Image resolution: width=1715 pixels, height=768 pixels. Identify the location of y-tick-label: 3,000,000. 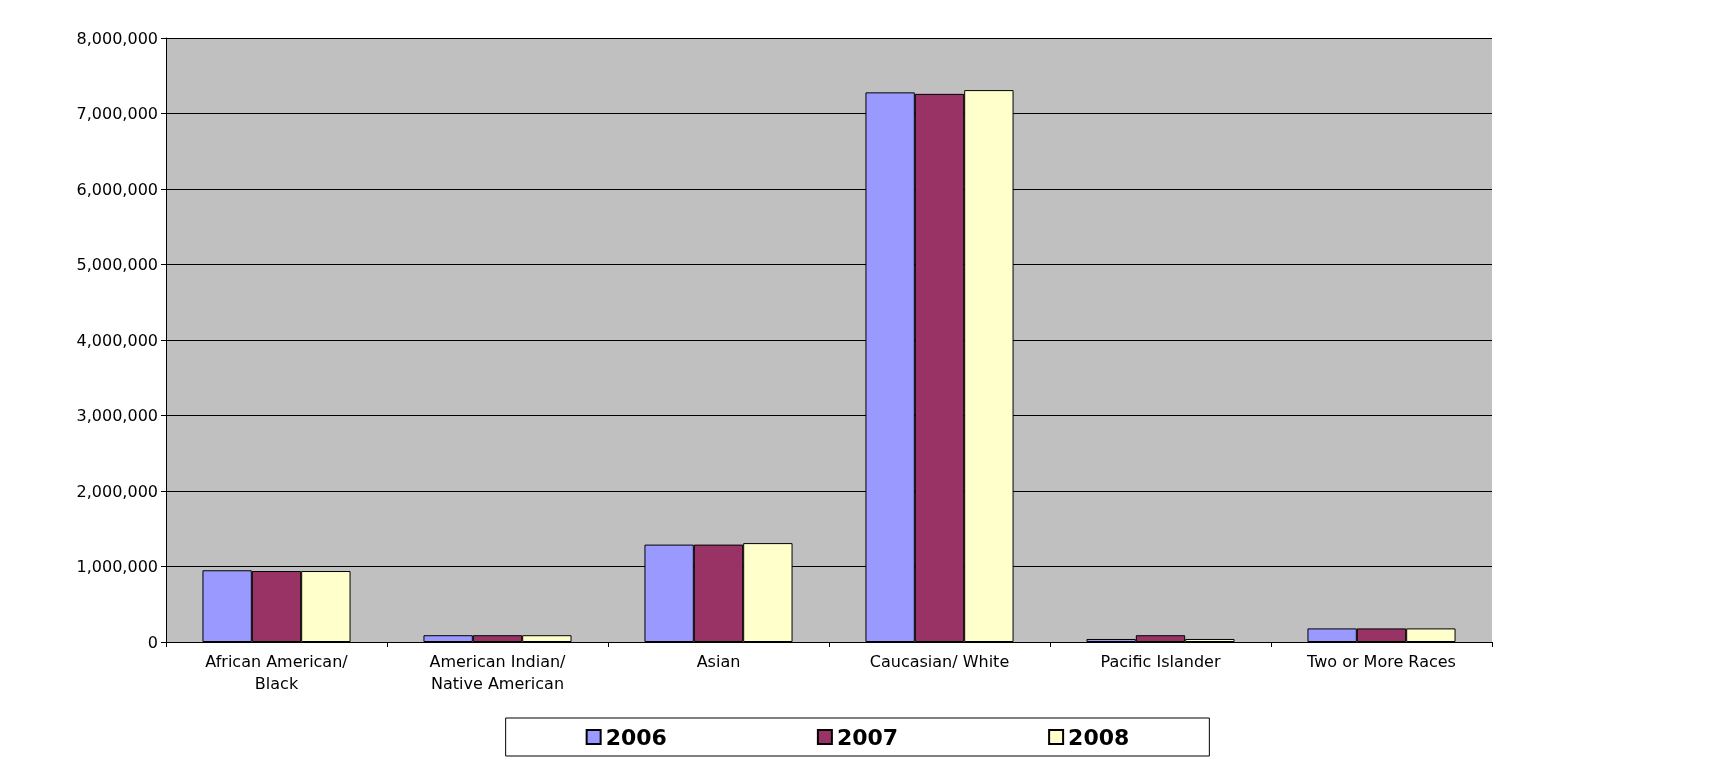
(117, 415).